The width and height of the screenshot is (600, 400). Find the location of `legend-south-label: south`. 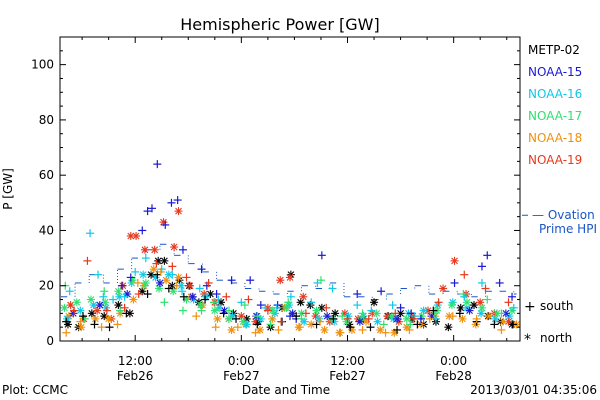

legend-south-label: south is located at coordinates (557, 306).